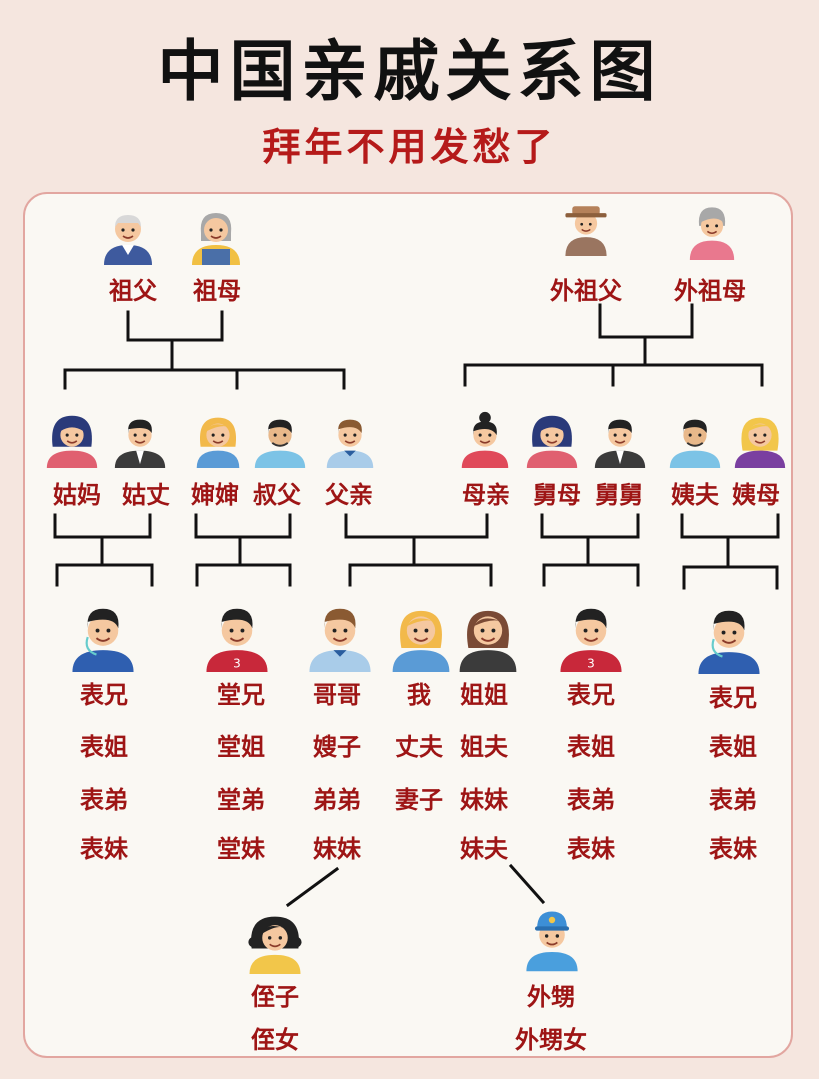  I want to click on label-niece: 侄女, so click(275, 1039).